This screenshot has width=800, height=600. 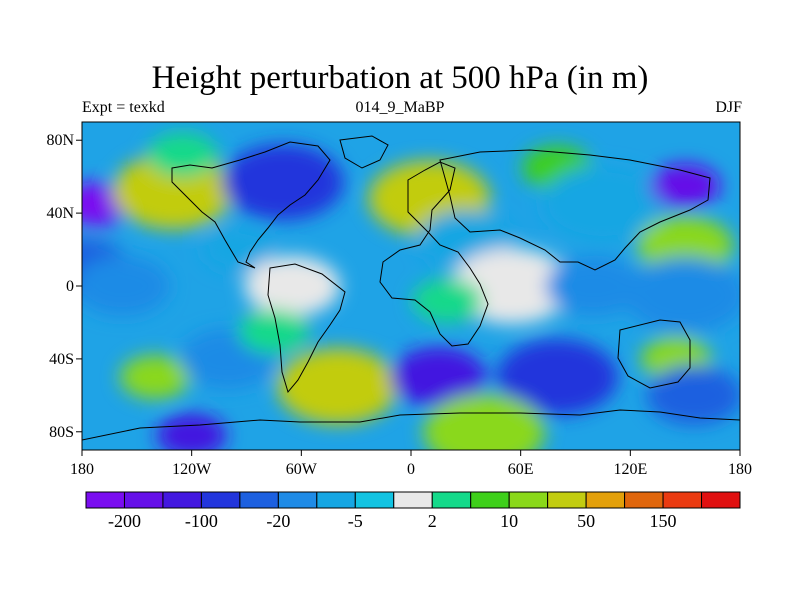 I want to click on coast-asia, so click(x=575, y=210).